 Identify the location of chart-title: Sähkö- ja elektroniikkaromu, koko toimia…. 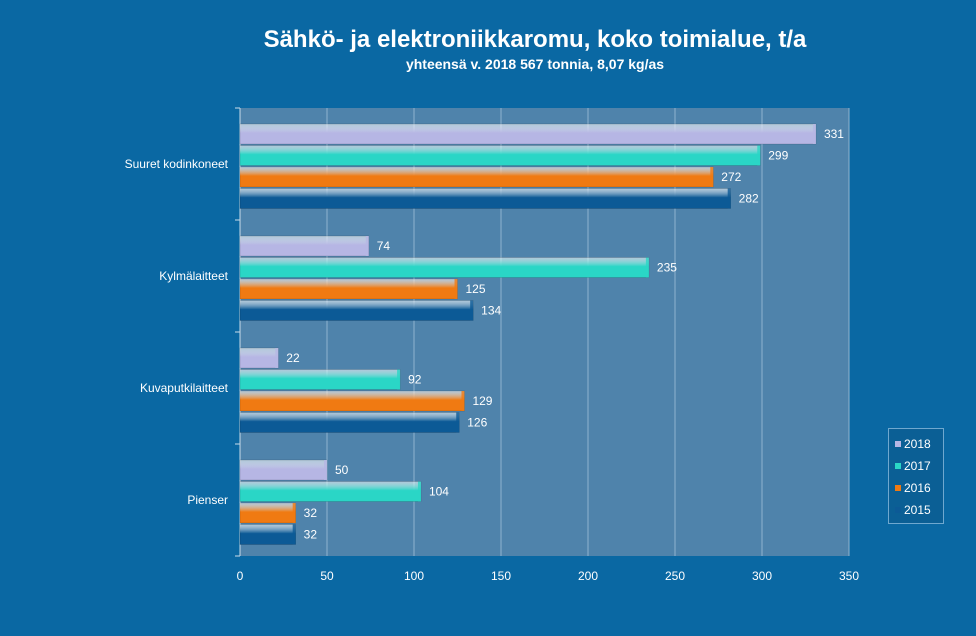
(535, 39).